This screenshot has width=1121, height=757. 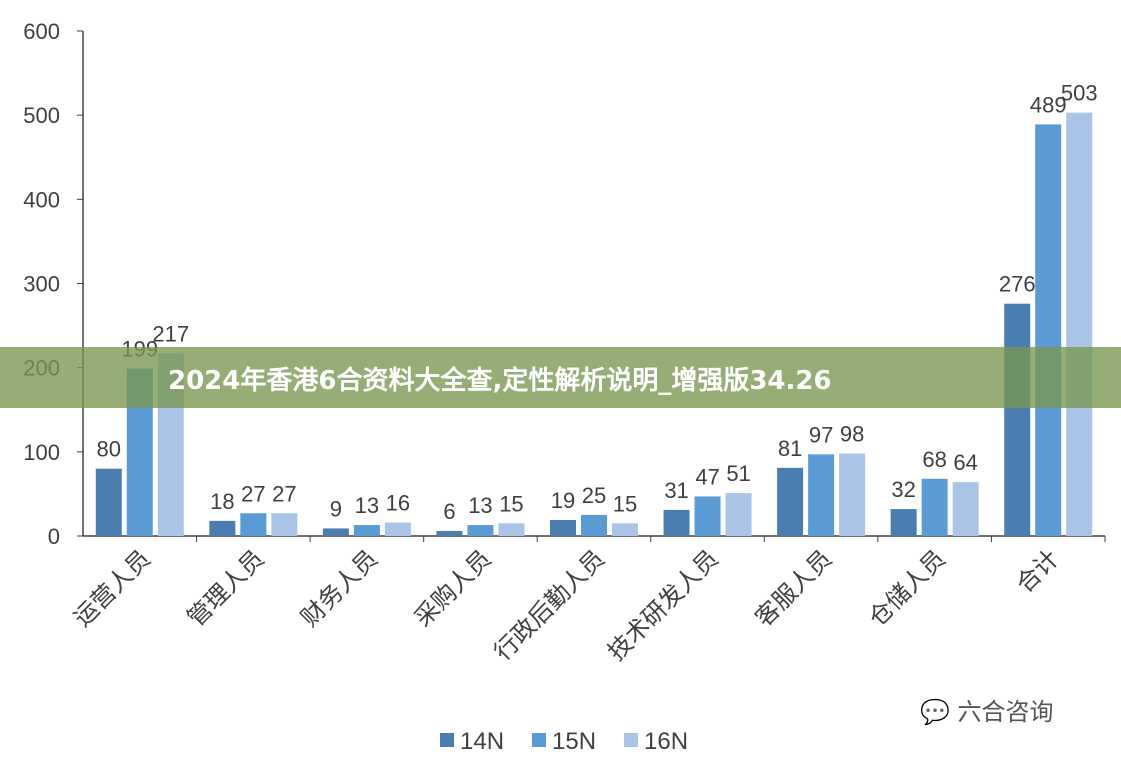 I want to click on y-tick-label: 400, so click(x=41, y=199).